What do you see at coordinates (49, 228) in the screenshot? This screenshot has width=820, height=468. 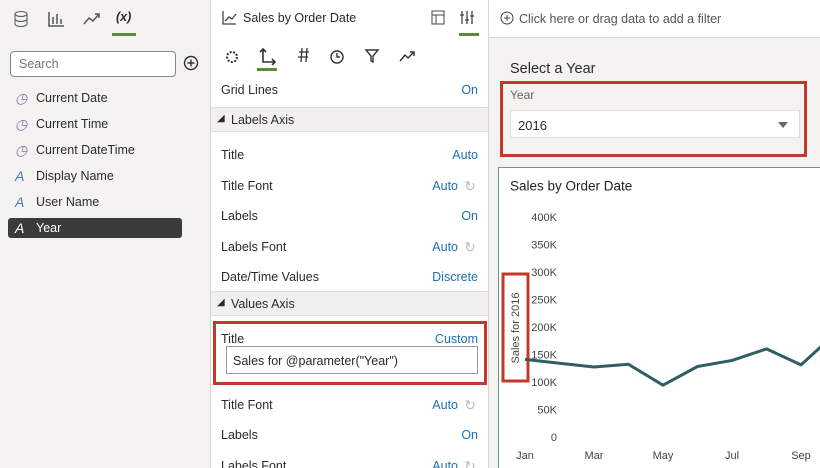 I see `item-label: Year` at bounding box center [49, 228].